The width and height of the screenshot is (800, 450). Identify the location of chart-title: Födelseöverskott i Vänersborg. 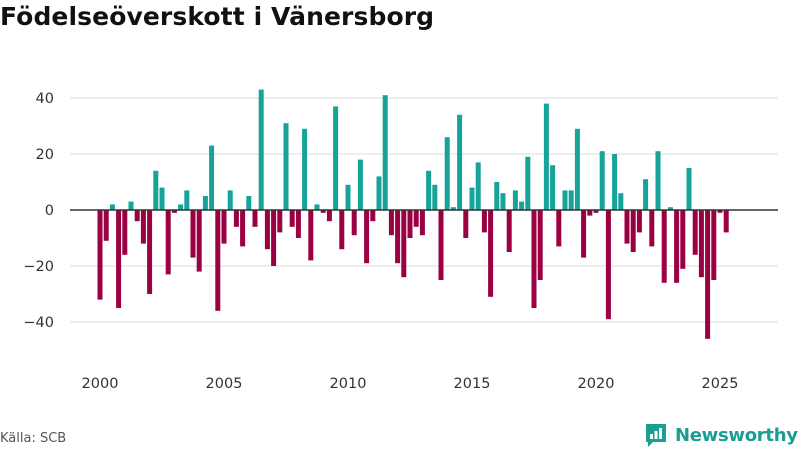
(217, 16).